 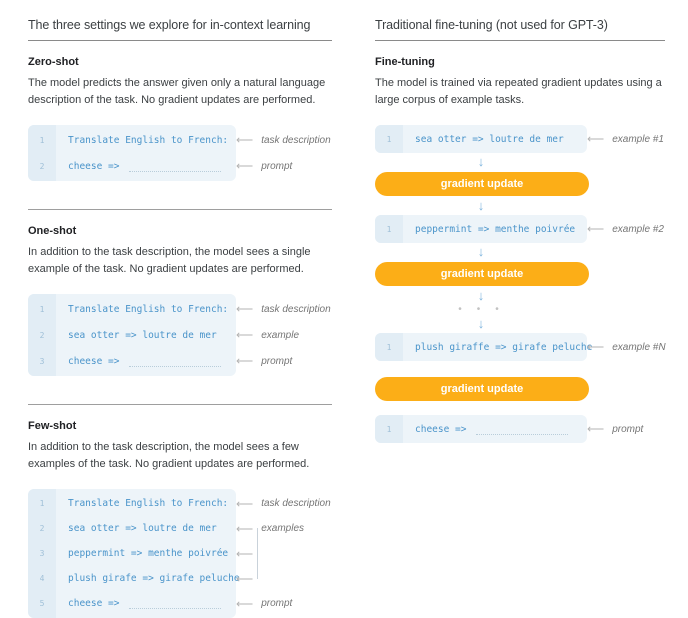 What do you see at coordinates (520, 40) in the screenshot?
I see `right-title-rule` at bounding box center [520, 40].